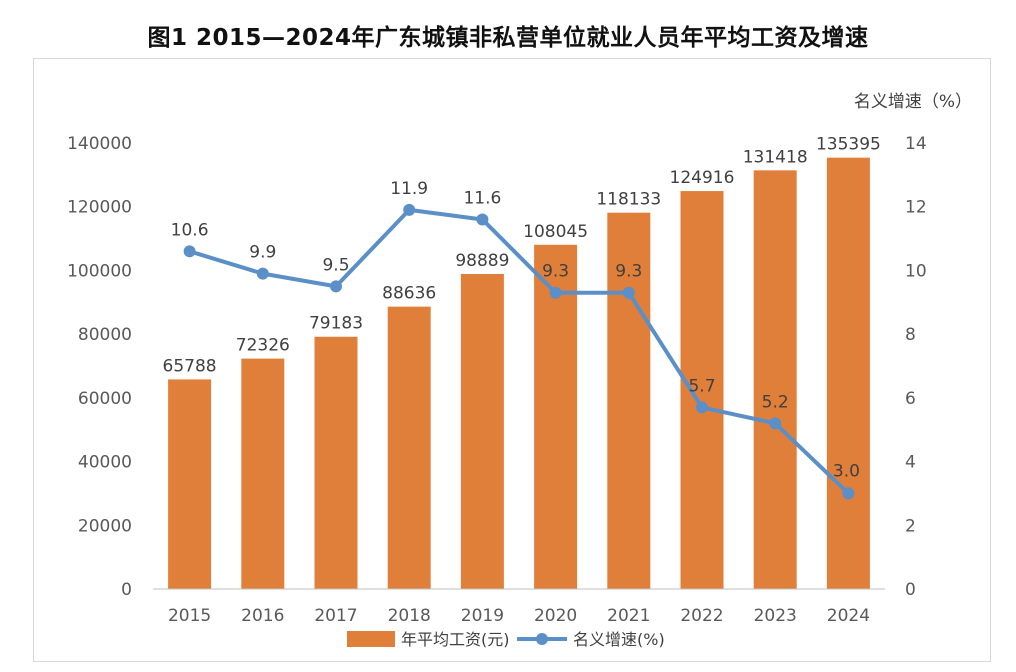 The image size is (1016, 672). I want to click on legend-bar-swatch, so click(371, 639).